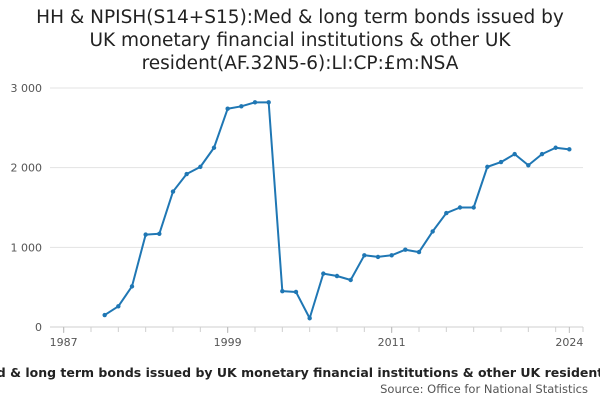 This screenshot has height=400, width=600. Describe the element at coordinates (27, 168) in the screenshot. I see `y-tick-label: 2 000` at that location.